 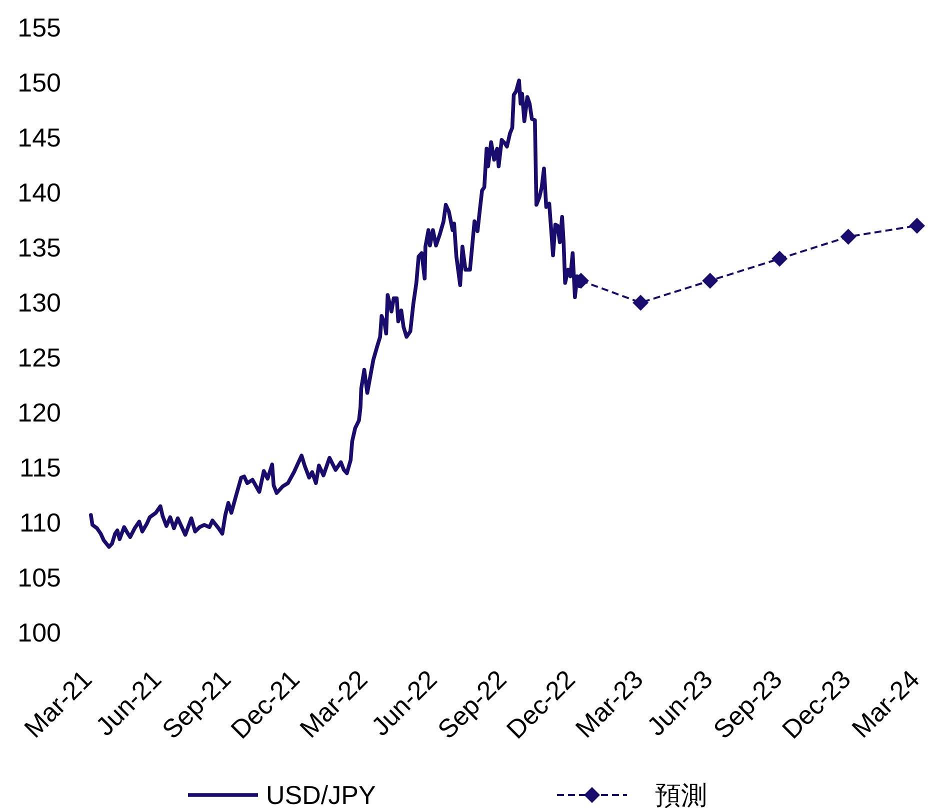 What do you see at coordinates (39, 137) in the screenshot?
I see `y-tick-label: 145` at bounding box center [39, 137].